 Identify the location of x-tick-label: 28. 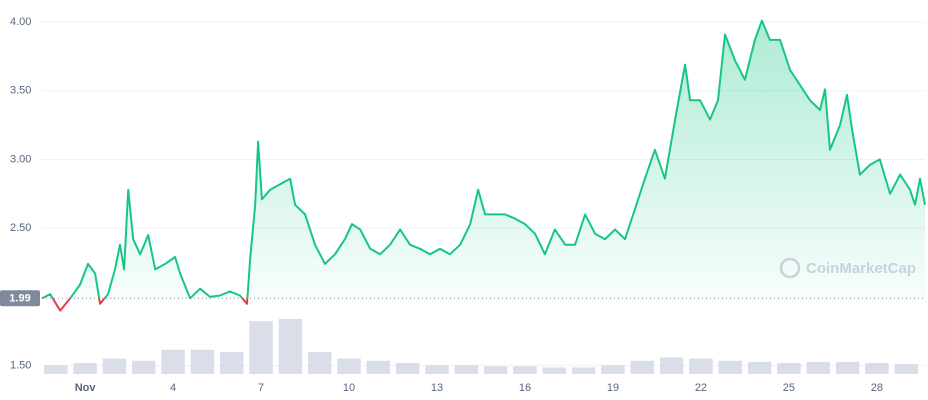
(877, 388).